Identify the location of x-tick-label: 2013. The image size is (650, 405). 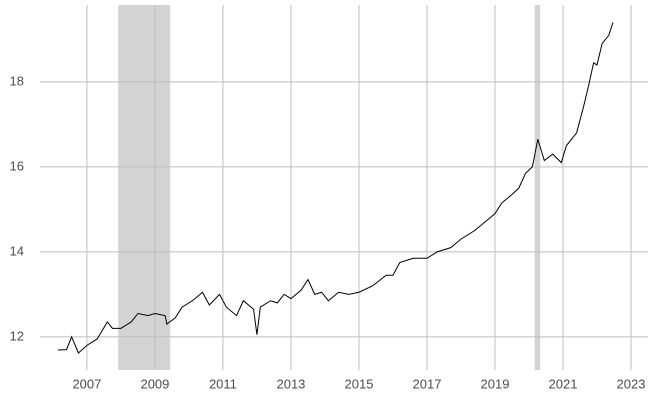
(290, 383).